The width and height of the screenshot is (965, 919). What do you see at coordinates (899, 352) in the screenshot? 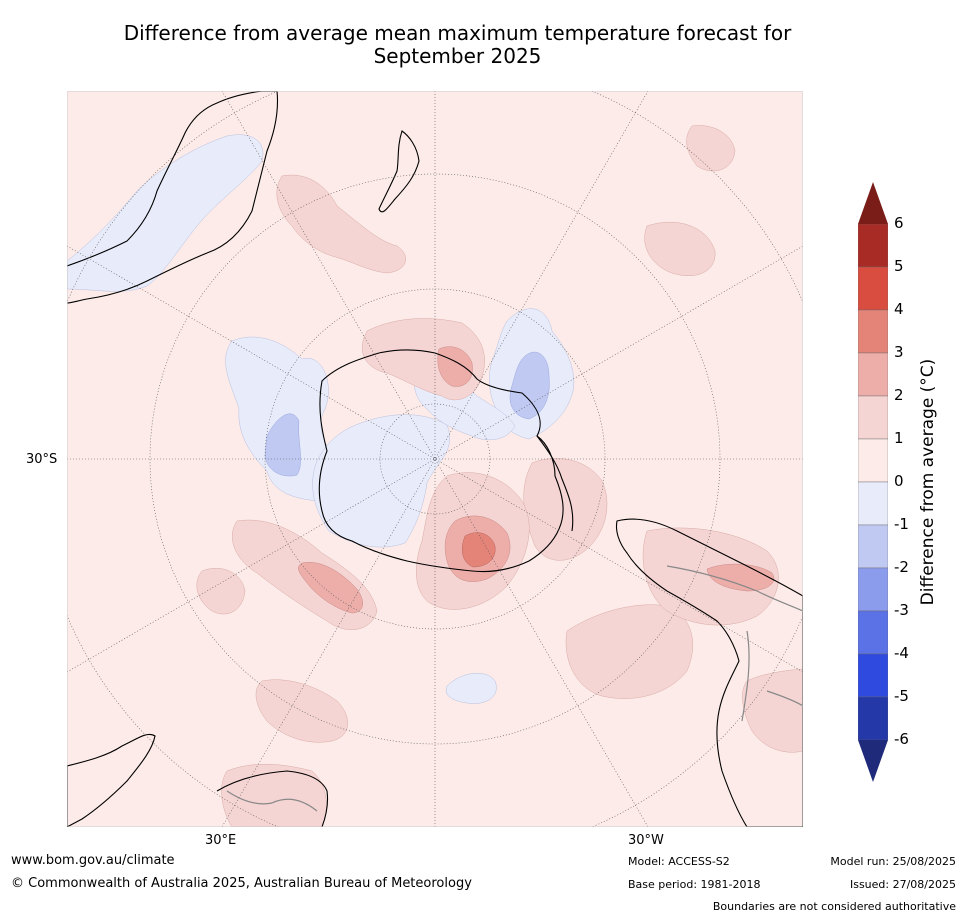
I see `colorbar-tick-label: 3` at bounding box center [899, 352].